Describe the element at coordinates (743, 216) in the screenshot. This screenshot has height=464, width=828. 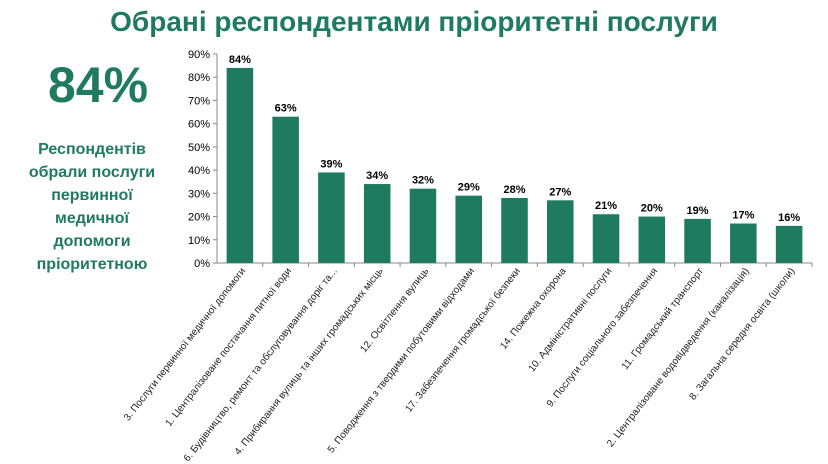
I see `data-label: 17%` at that location.